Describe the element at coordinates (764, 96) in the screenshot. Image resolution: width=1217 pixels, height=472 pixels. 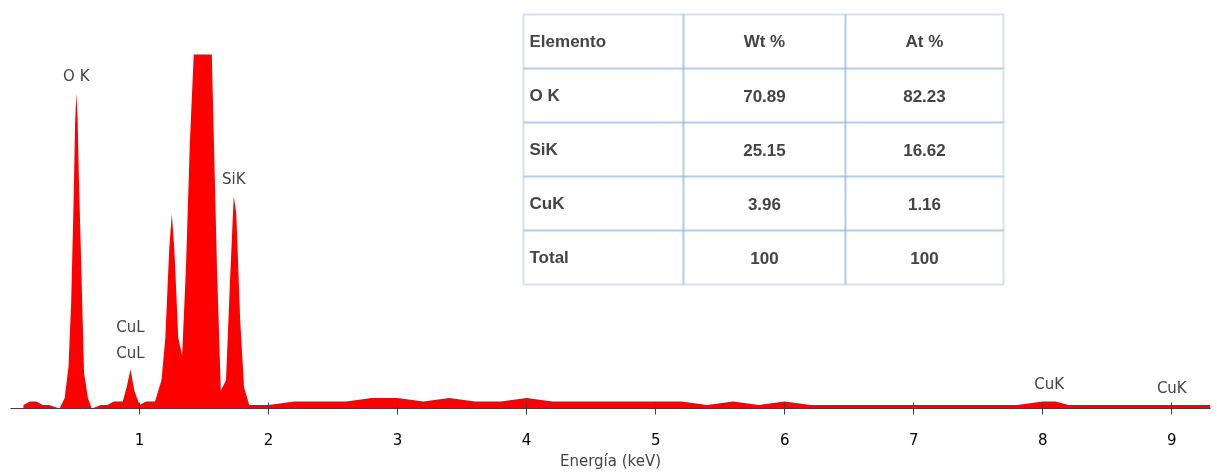
I see `annotation: 70.89` at that location.